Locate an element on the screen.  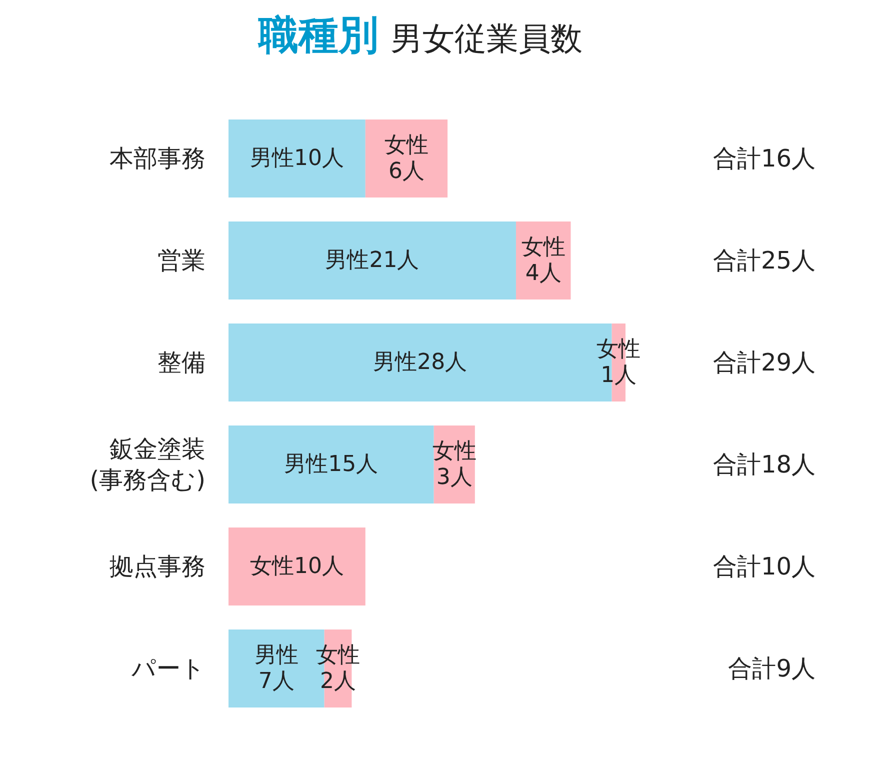
chart-title: 職種別 is located at coordinates (318, 35).